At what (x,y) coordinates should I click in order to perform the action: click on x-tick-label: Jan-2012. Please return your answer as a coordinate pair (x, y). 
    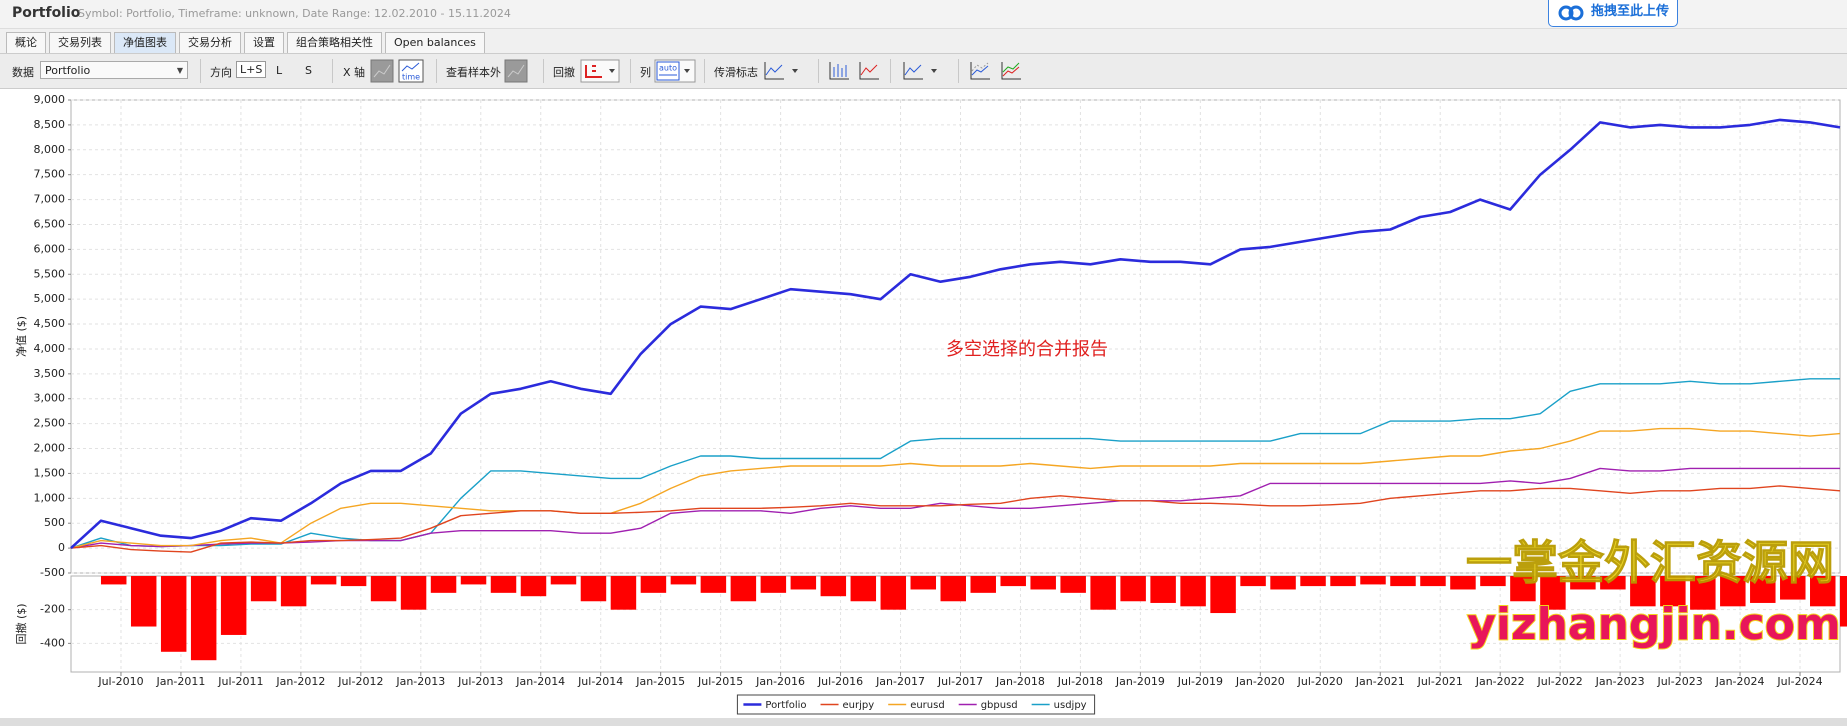
    Looking at the image, I should click on (300, 681).